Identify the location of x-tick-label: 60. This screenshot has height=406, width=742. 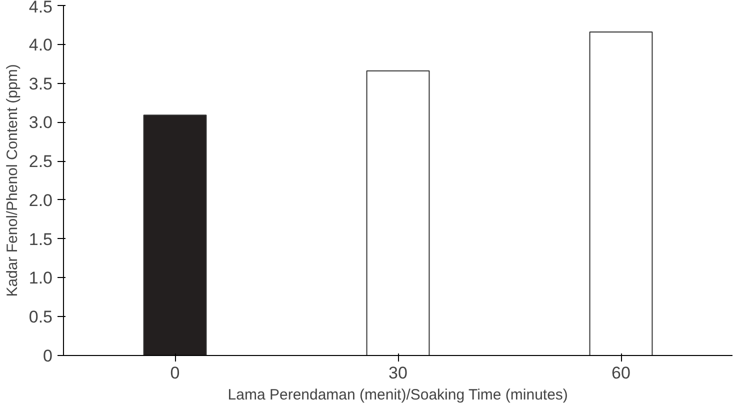
(621, 373).